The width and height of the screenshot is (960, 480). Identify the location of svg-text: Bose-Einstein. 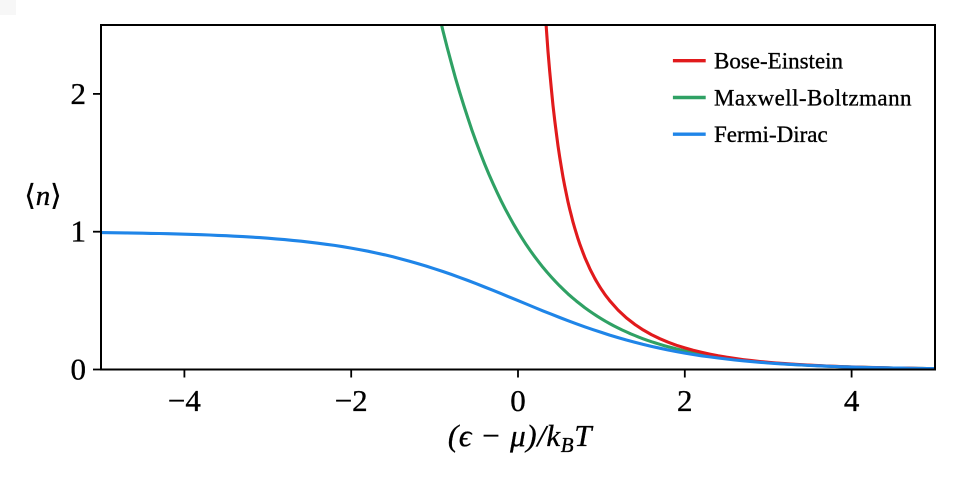
(779, 61).